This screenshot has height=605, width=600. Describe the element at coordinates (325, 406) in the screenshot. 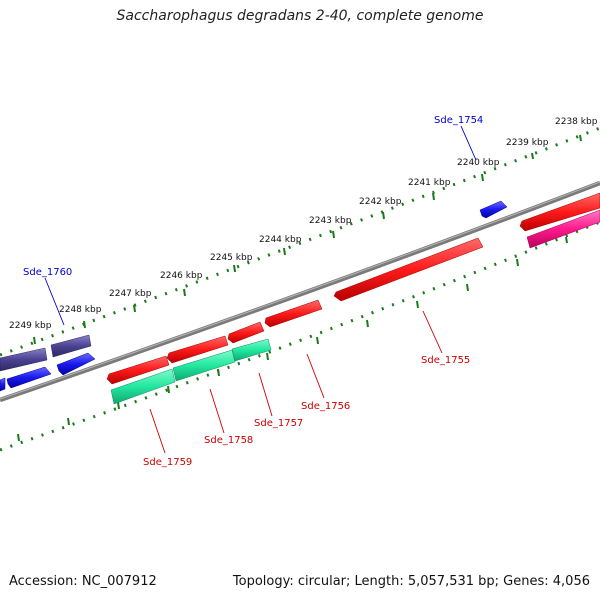

I see `gene-label-sde-1756: Sde_1756` at that location.